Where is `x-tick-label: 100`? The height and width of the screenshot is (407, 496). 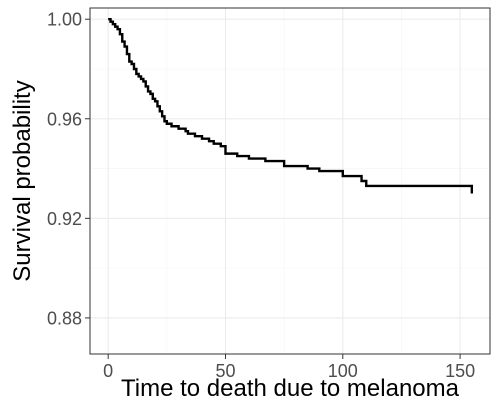
x-tick-label: 100 is located at coordinates (343, 371).